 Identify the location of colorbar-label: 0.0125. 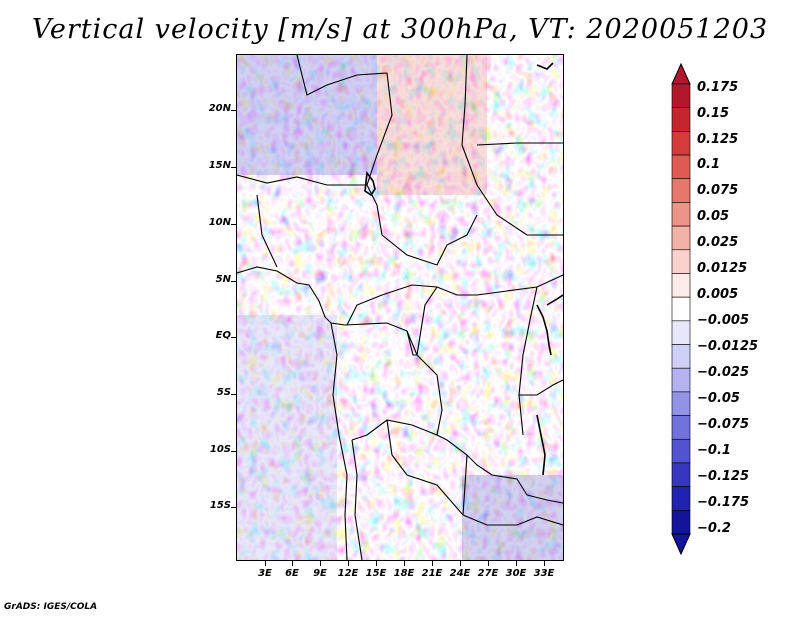
(722, 268).